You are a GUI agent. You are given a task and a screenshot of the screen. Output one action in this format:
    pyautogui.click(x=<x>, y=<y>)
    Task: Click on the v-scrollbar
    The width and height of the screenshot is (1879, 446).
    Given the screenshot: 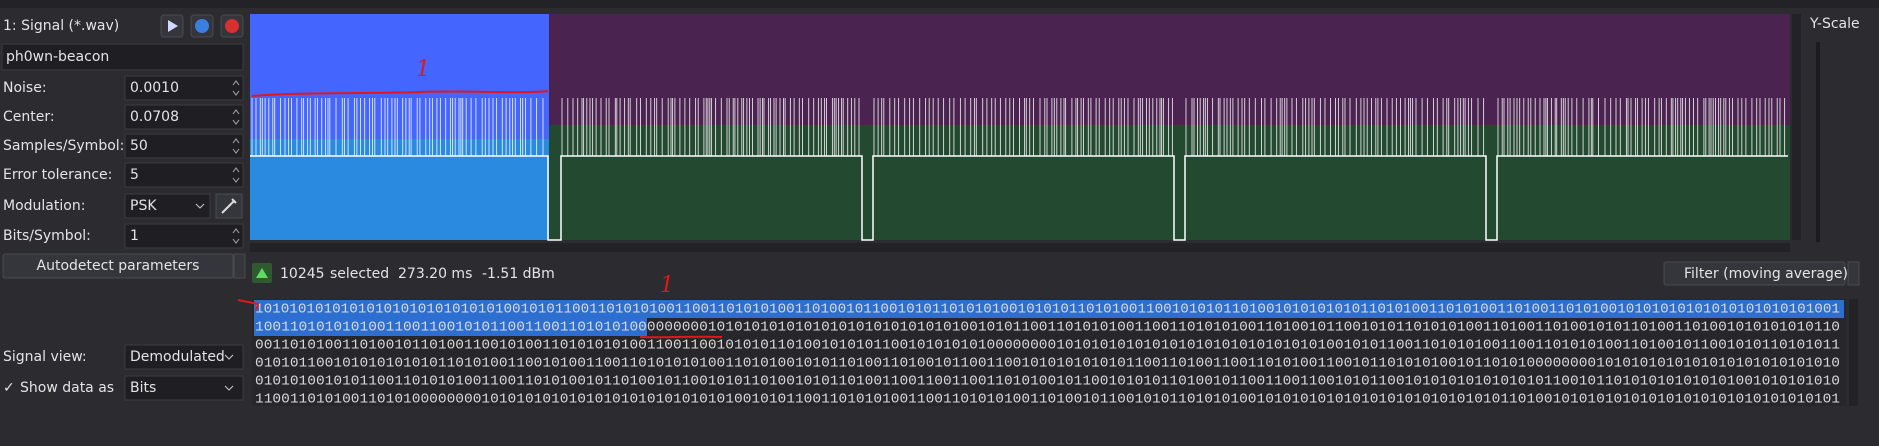 What is the action you would take?
    pyautogui.click(x=1796, y=127)
    